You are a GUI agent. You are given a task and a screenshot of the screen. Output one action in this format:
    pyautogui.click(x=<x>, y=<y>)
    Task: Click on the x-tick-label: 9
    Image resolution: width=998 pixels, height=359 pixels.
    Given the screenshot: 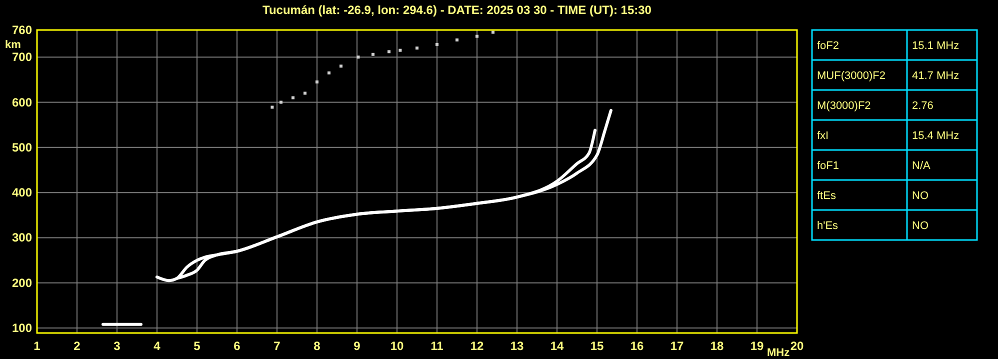 What is the action you would take?
    pyautogui.click(x=357, y=346)
    